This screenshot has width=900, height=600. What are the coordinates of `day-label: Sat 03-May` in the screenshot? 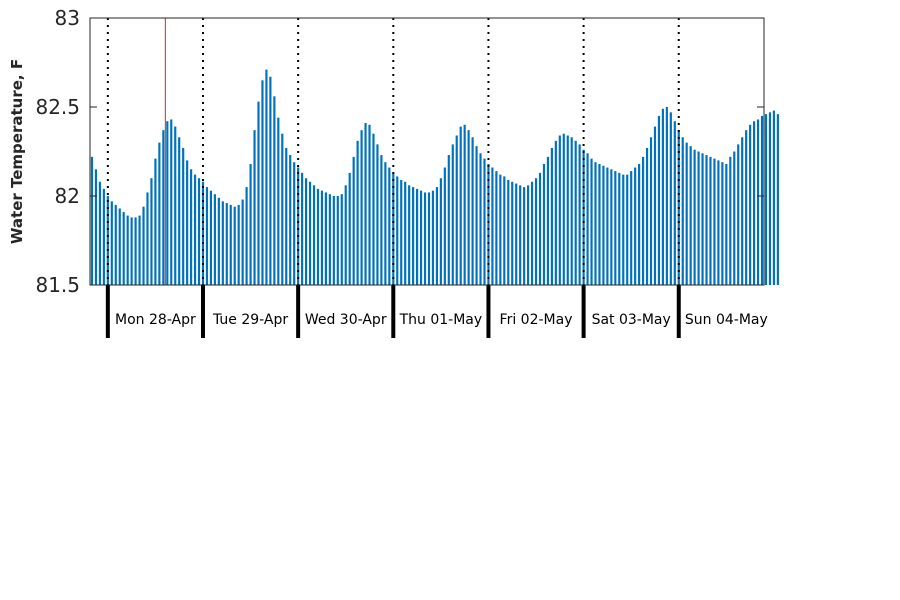 It's located at (631, 320).